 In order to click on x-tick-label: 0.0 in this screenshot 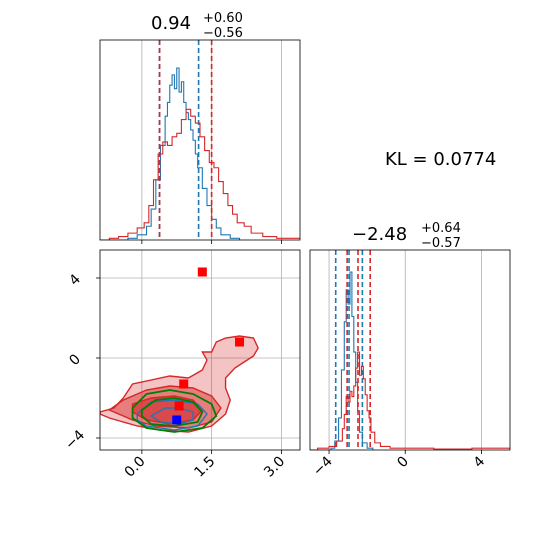, I will do `click(135, 467)`.